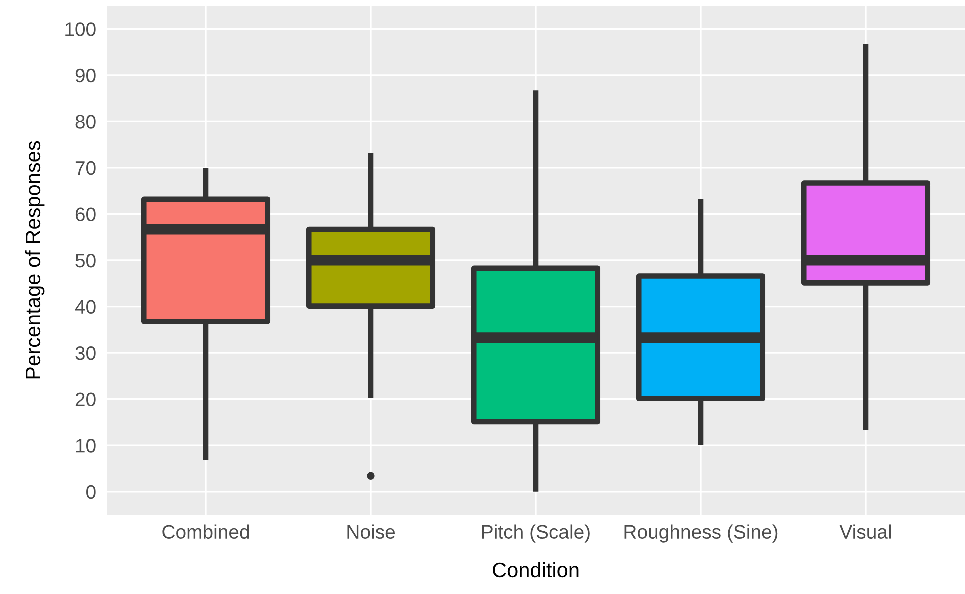  I want to click on y-tick-label: 40, so click(85, 307).